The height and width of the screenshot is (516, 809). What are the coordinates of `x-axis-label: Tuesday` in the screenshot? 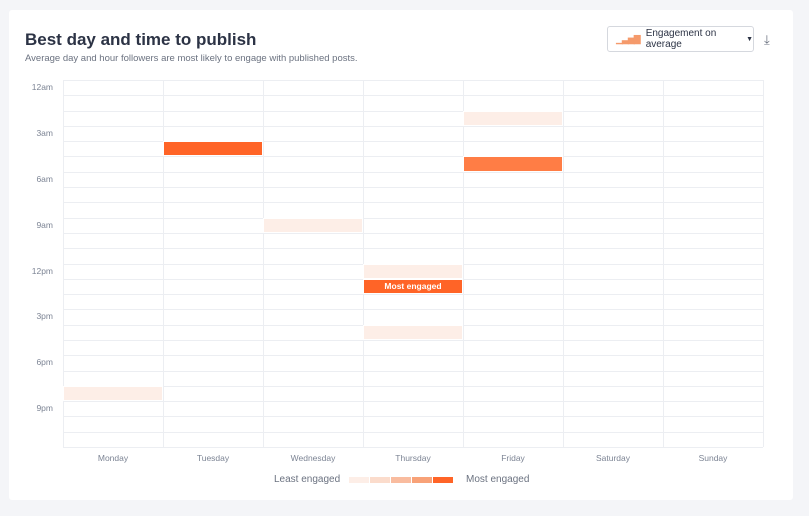 It's located at (213, 458).